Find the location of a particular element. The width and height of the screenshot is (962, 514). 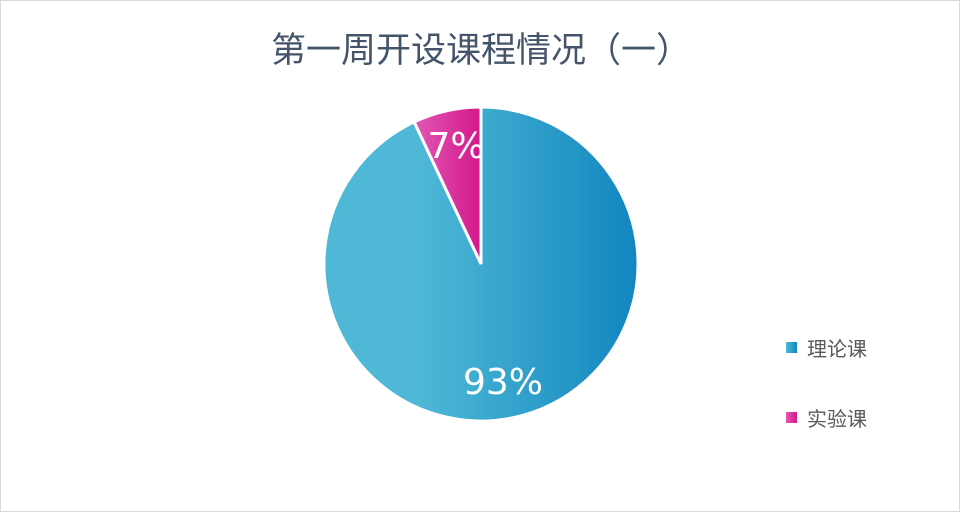

legend-item-theory: 理论课 is located at coordinates (826, 347).